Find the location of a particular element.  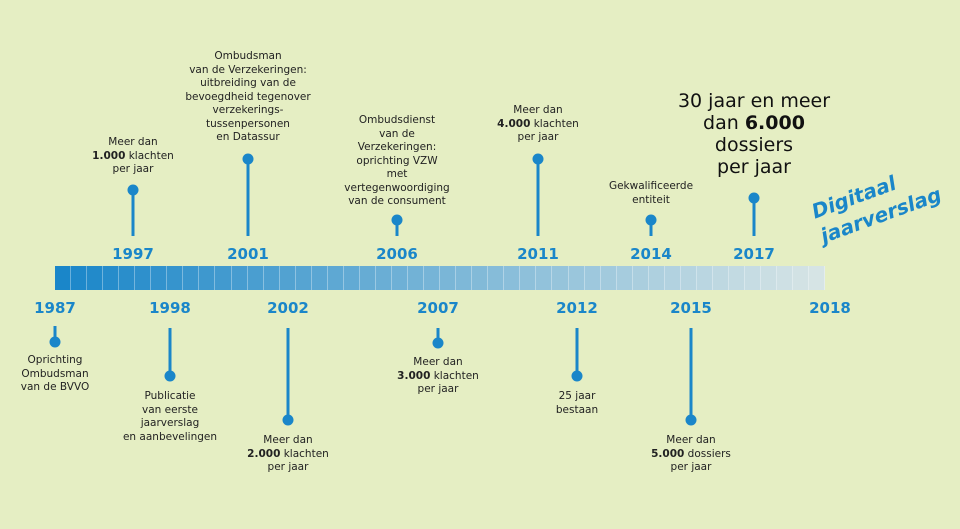

milestone-description-2002: Meer dan 2.000 klachten per jaar is located at coordinates (288, 454).